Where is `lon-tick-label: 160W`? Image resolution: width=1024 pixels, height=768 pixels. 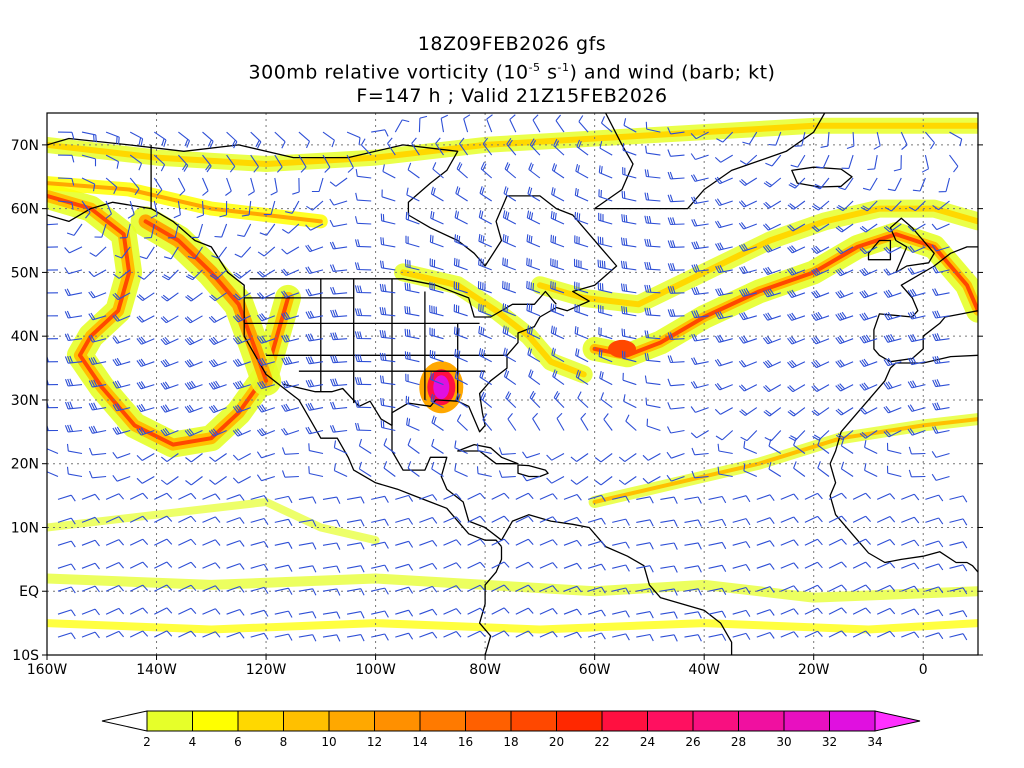
lon-tick-label: 160W is located at coordinates (47, 670).